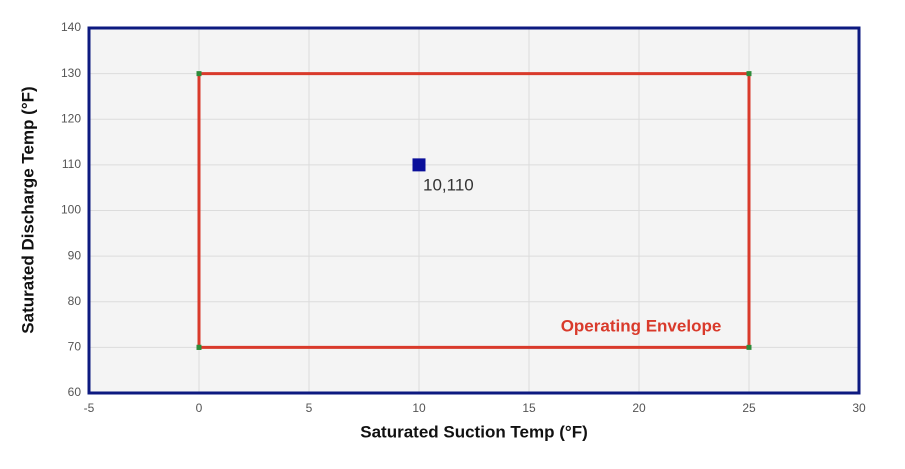  I want to click on x-tick-label: 15, so click(529, 408).